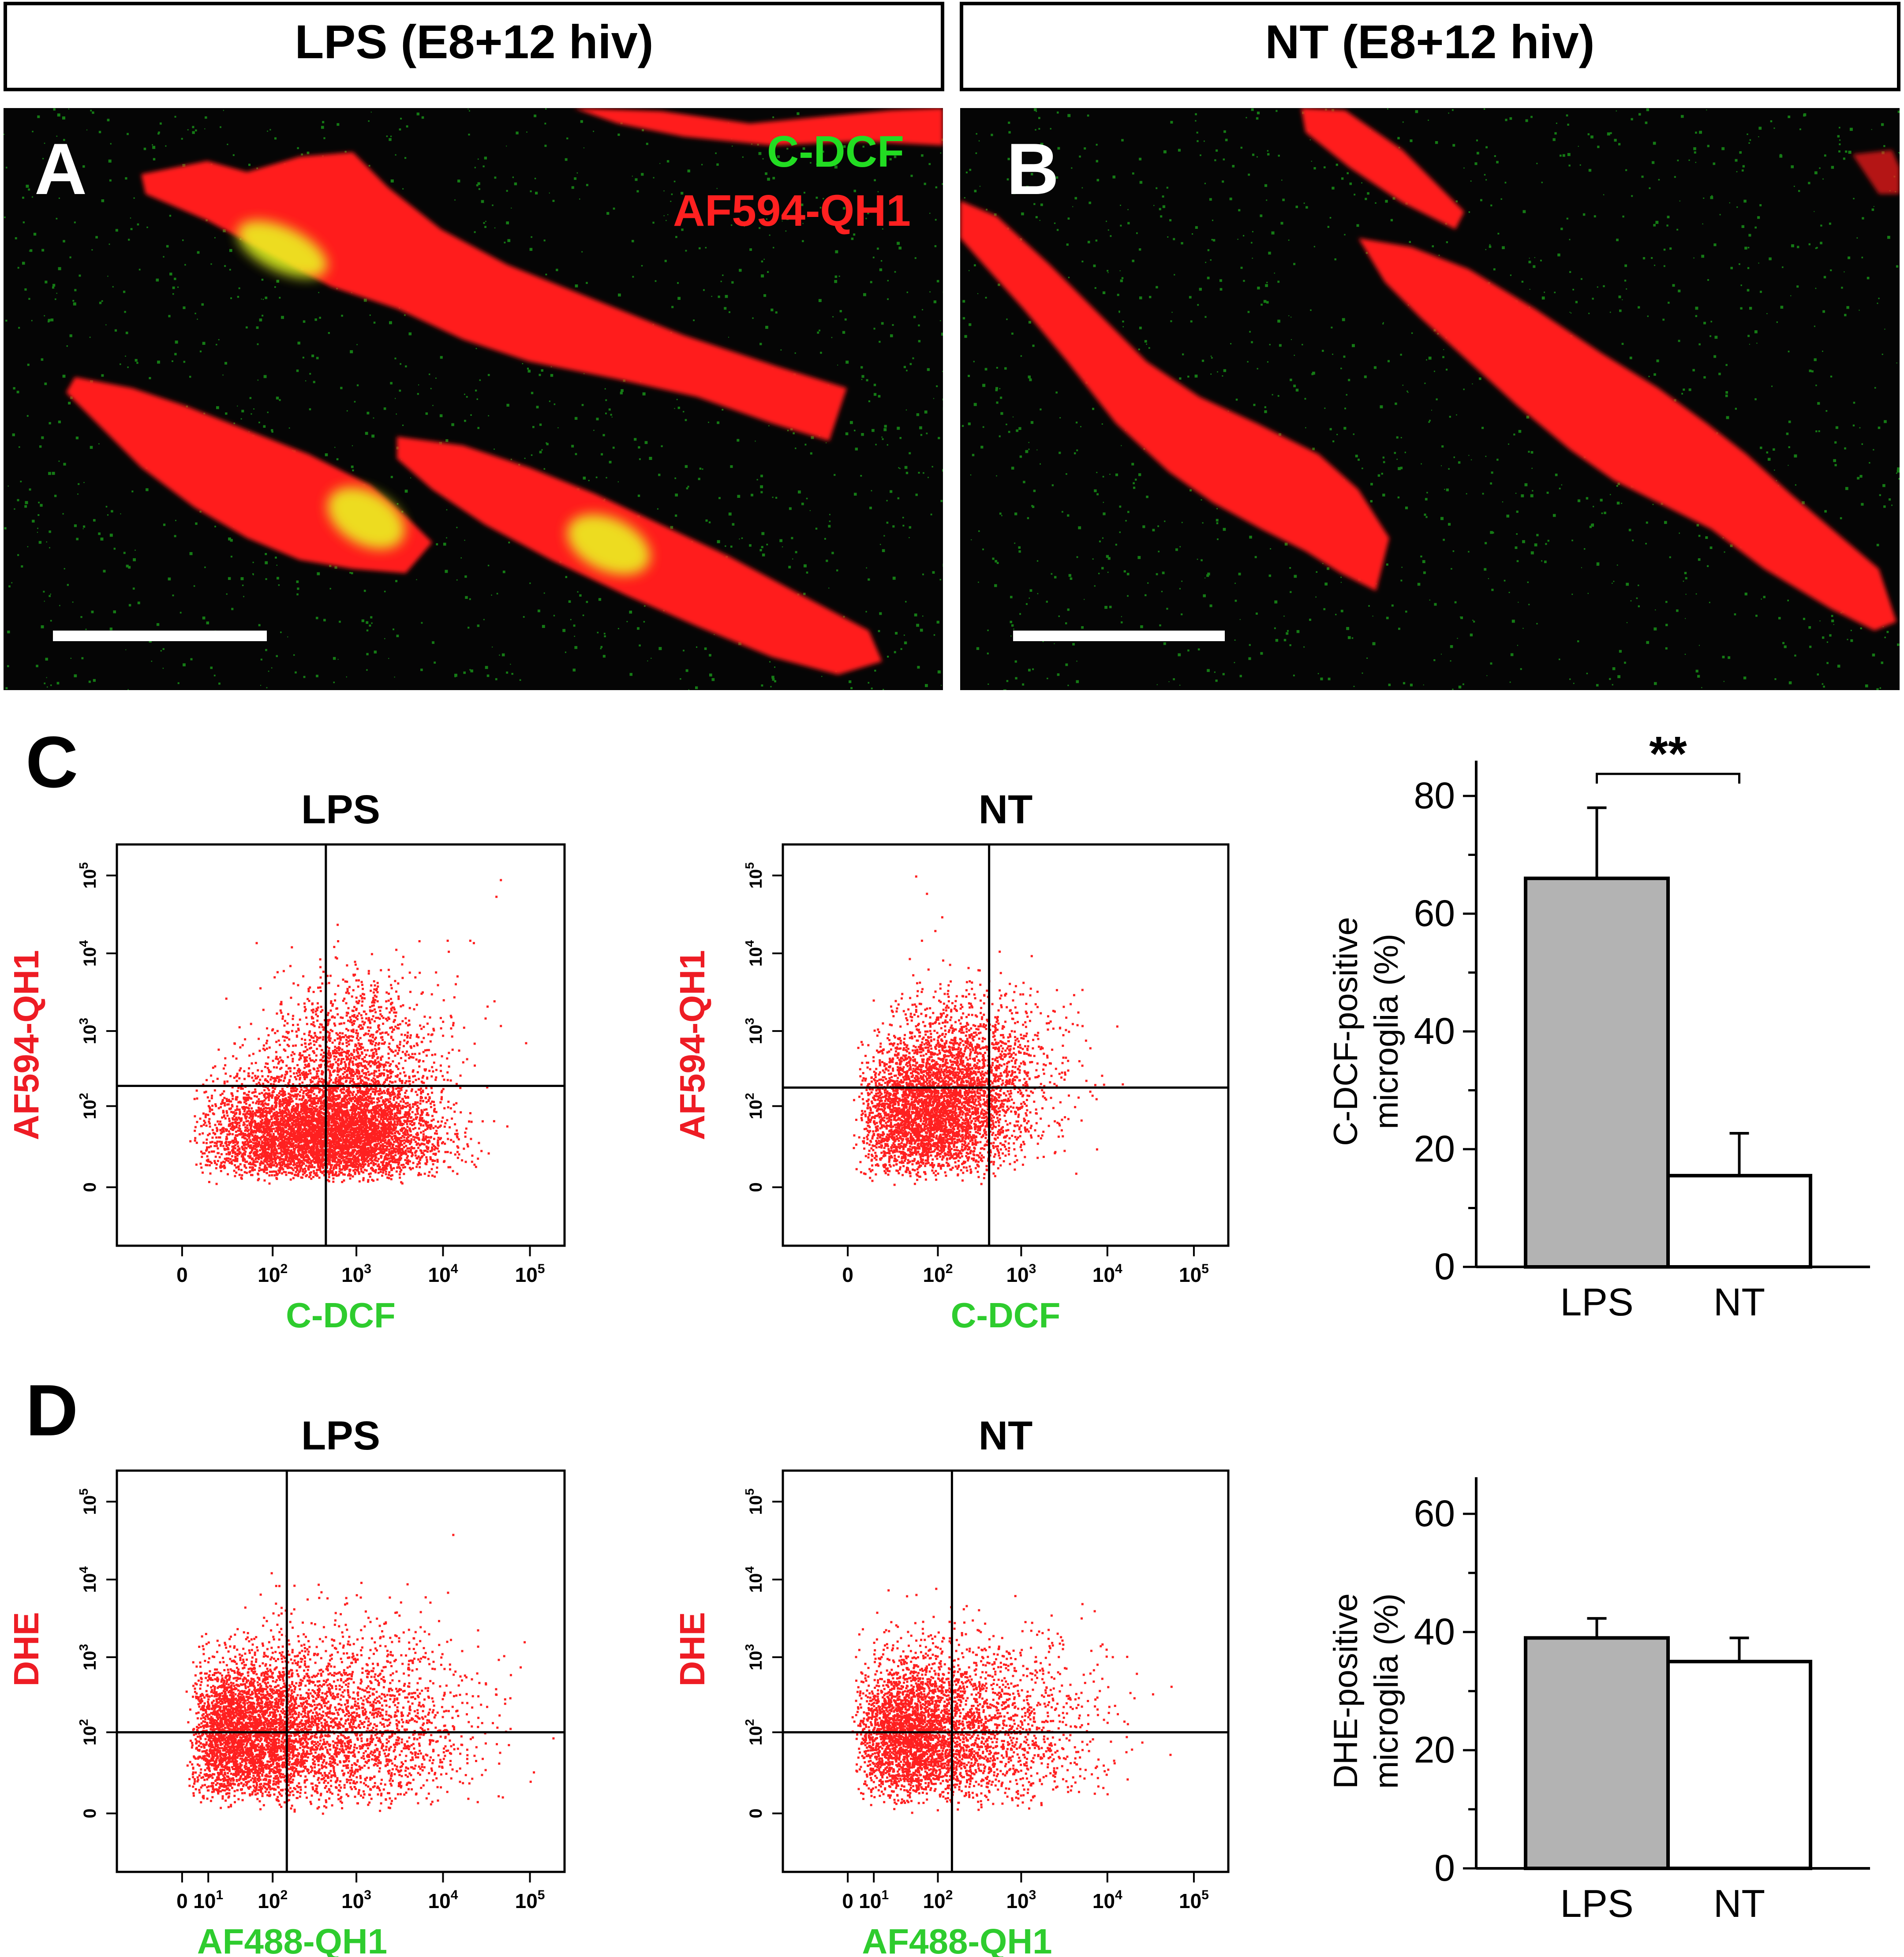 The height and width of the screenshot is (1957, 1904). I want to click on significance-bracket, so click(1668, 779).